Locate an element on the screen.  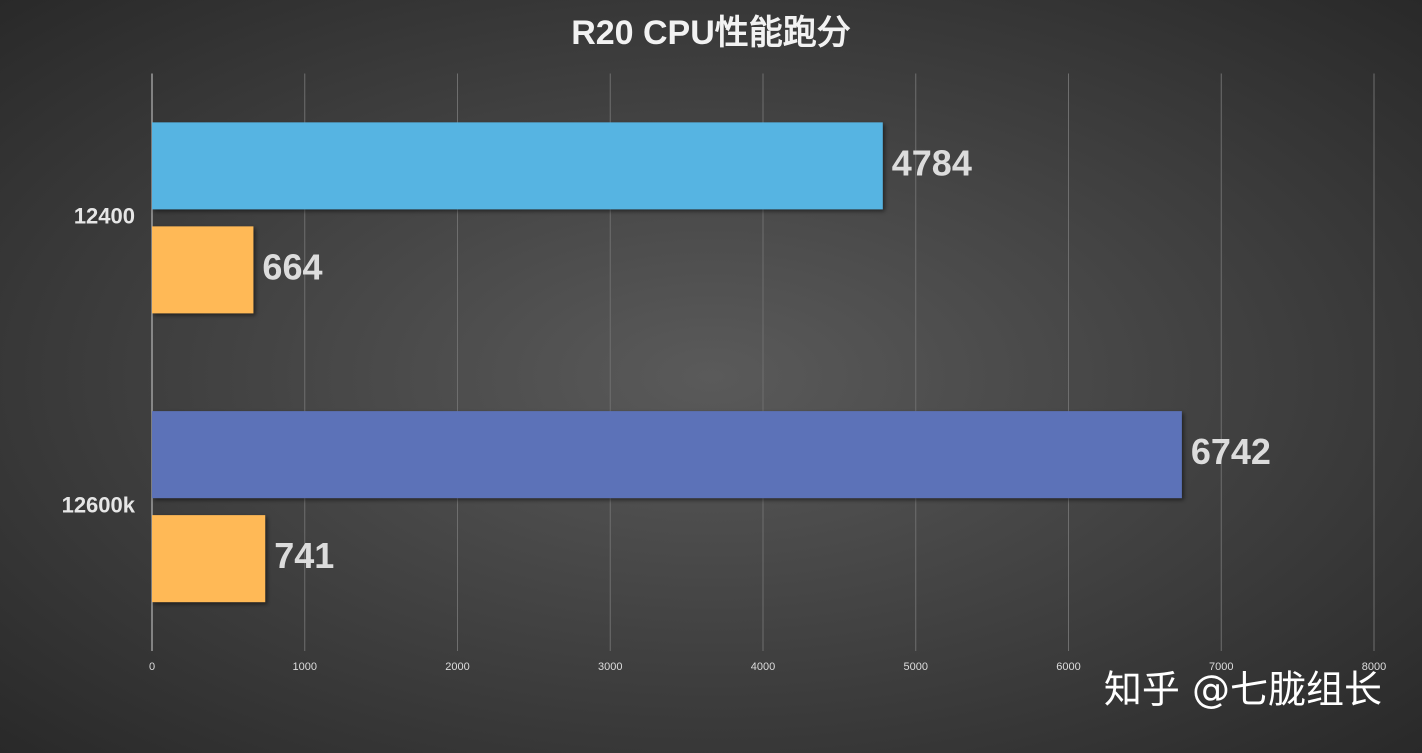
watermark: 知乎 @七胧组长 is located at coordinates (1243, 690).